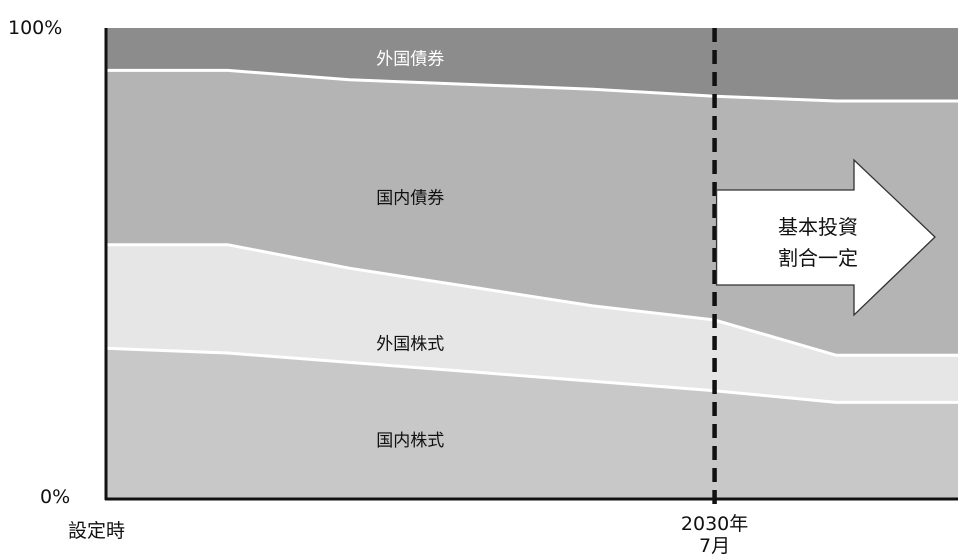  Describe the element at coordinates (410, 441) in the screenshot. I see `band-label-0: 国内株式` at that location.